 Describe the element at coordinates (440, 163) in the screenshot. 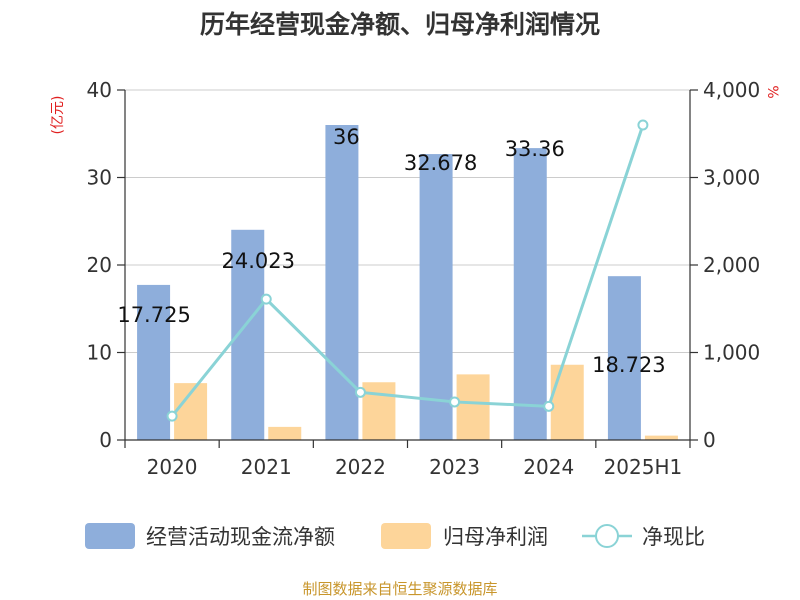

I see `data-label-cash-flow: 32.678` at that location.